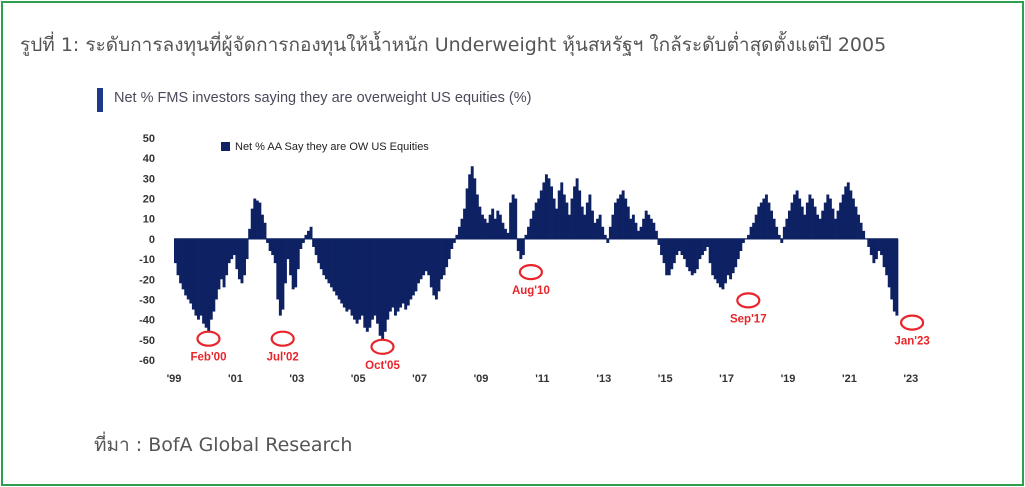 This screenshot has width=1025, height=487. What do you see at coordinates (149, 139) in the screenshot?
I see `y-tick-label: 50` at bounding box center [149, 139].